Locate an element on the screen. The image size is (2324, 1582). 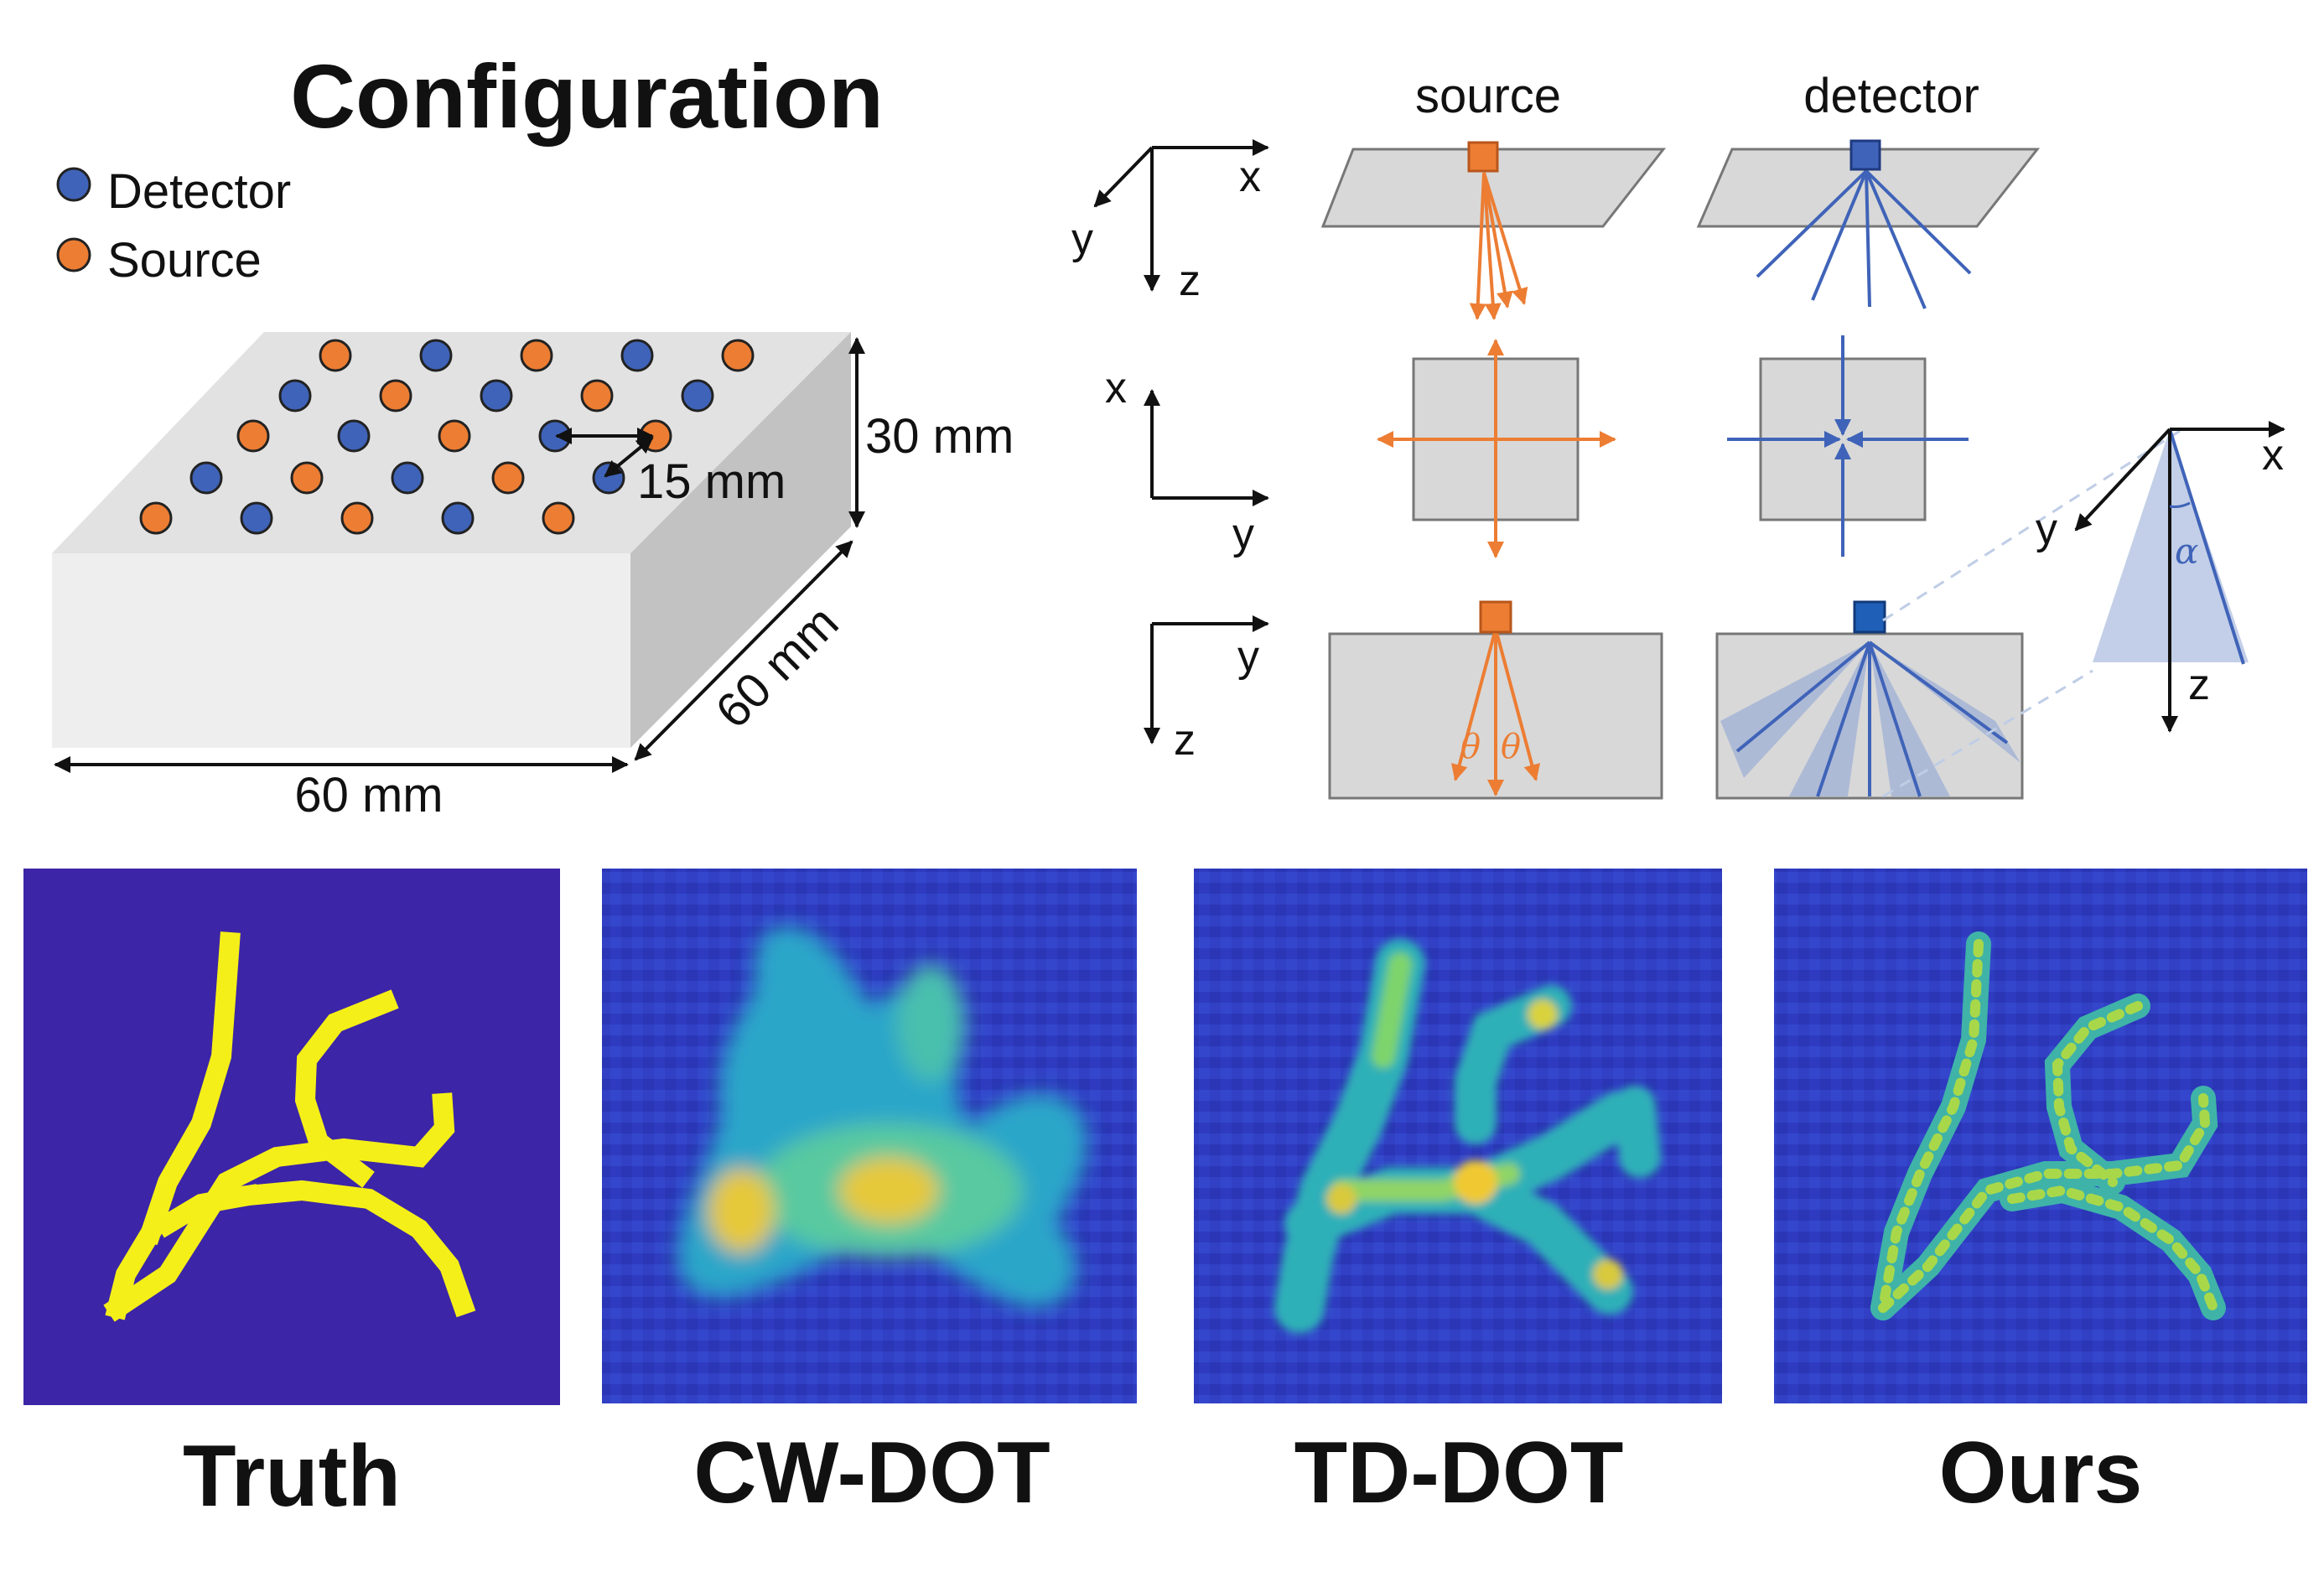
axes-3d is located at coordinates (1181, 216).